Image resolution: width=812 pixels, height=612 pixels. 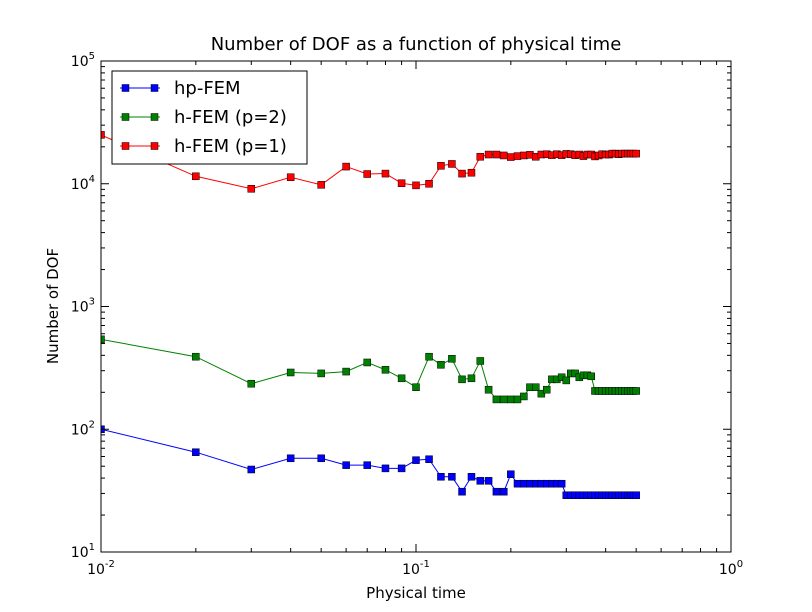 I want to click on legend-label-h-fem-p1: h-FEM (p=1), so click(x=230, y=146).